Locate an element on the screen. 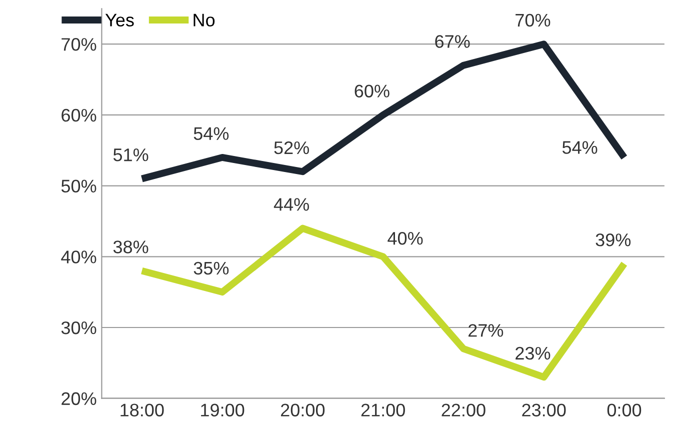 This screenshot has height=433, width=678. x-tick-label: 22:00 is located at coordinates (464, 410).